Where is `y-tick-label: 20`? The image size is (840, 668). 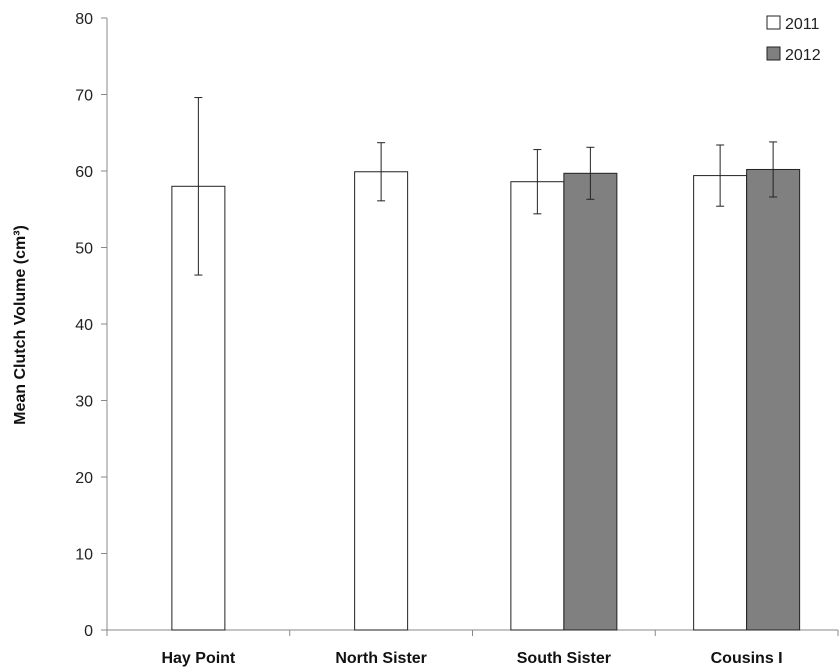
y-tick-label: 20 is located at coordinates (84, 478).